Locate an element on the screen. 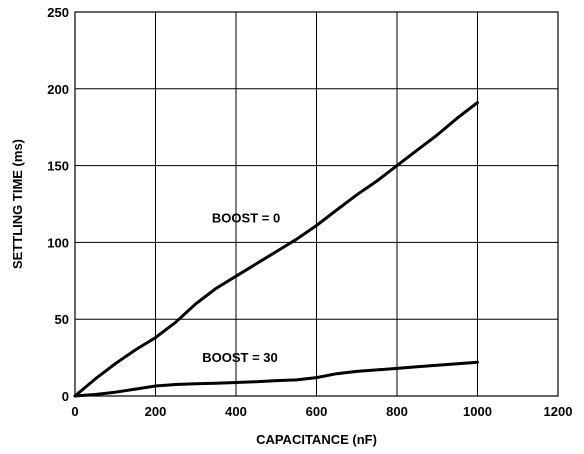 This screenshot has height=454, width=584. x-tick-labels: 0 200 400 600 800 1000 1200 is located at coordinates (321, 411).